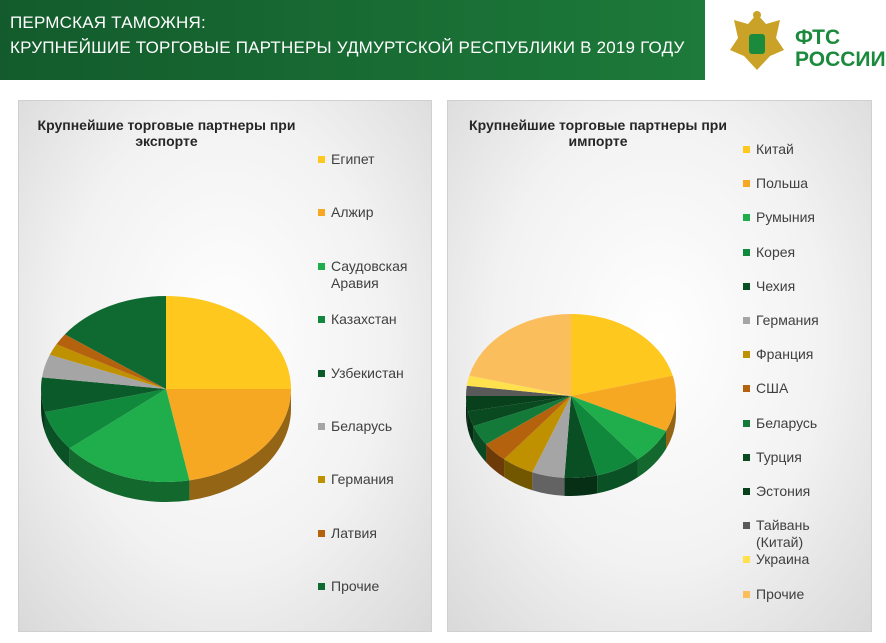 This screenshot has width=886, height=643. I want to click on legend-label: Эстония, so click(783, 491).